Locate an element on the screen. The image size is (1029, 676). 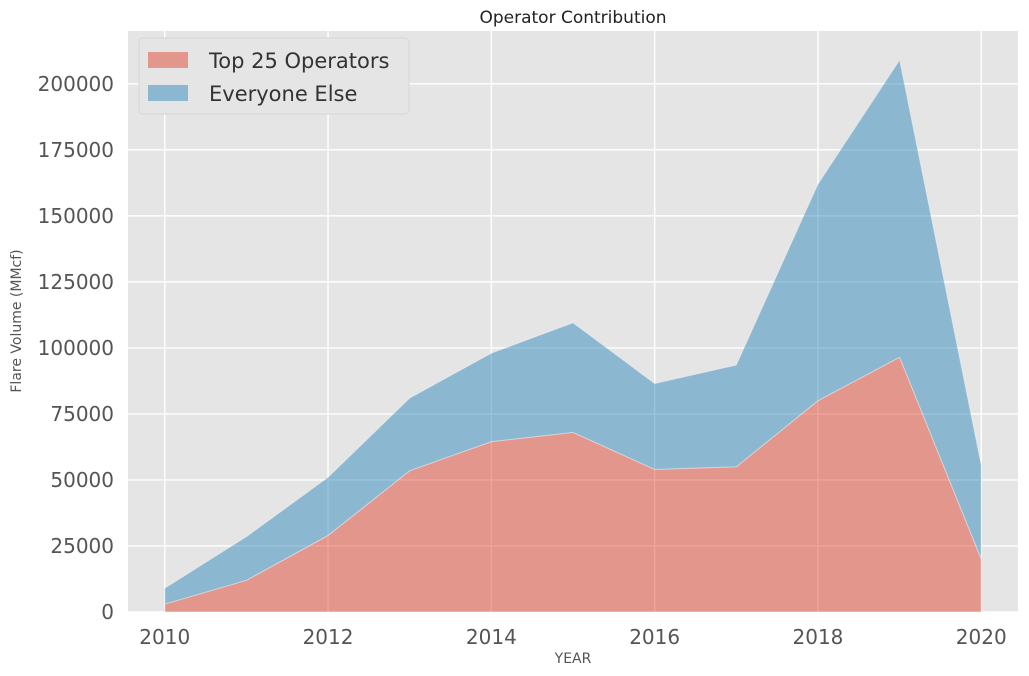
y-tick-label: 25000 is located at coordinates (82, 546).